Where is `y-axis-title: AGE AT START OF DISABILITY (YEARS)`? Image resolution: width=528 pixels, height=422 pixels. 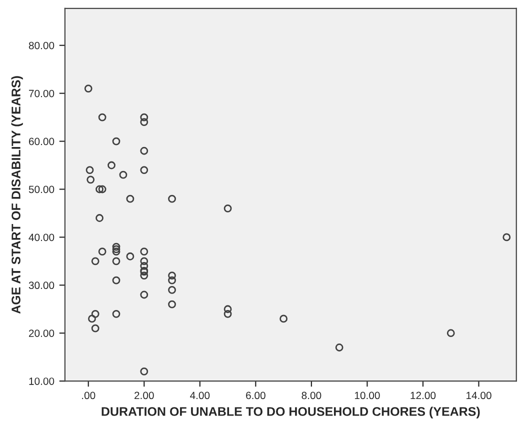
y-axis-title: AGE AT START OF DISABILITY (YEARS) is located at coordinates (17, 195).